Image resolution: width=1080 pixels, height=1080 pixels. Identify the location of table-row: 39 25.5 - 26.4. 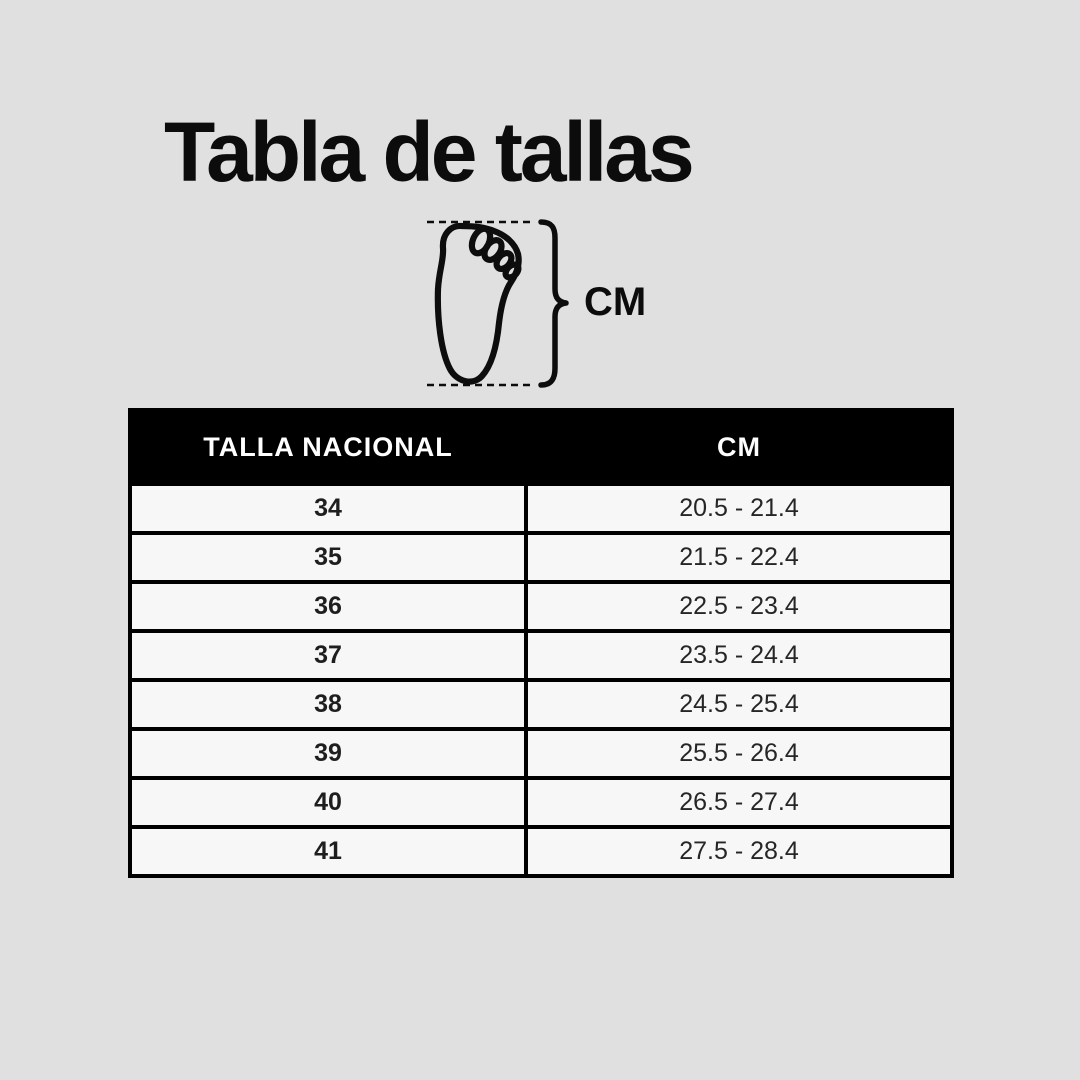
(541, 753).